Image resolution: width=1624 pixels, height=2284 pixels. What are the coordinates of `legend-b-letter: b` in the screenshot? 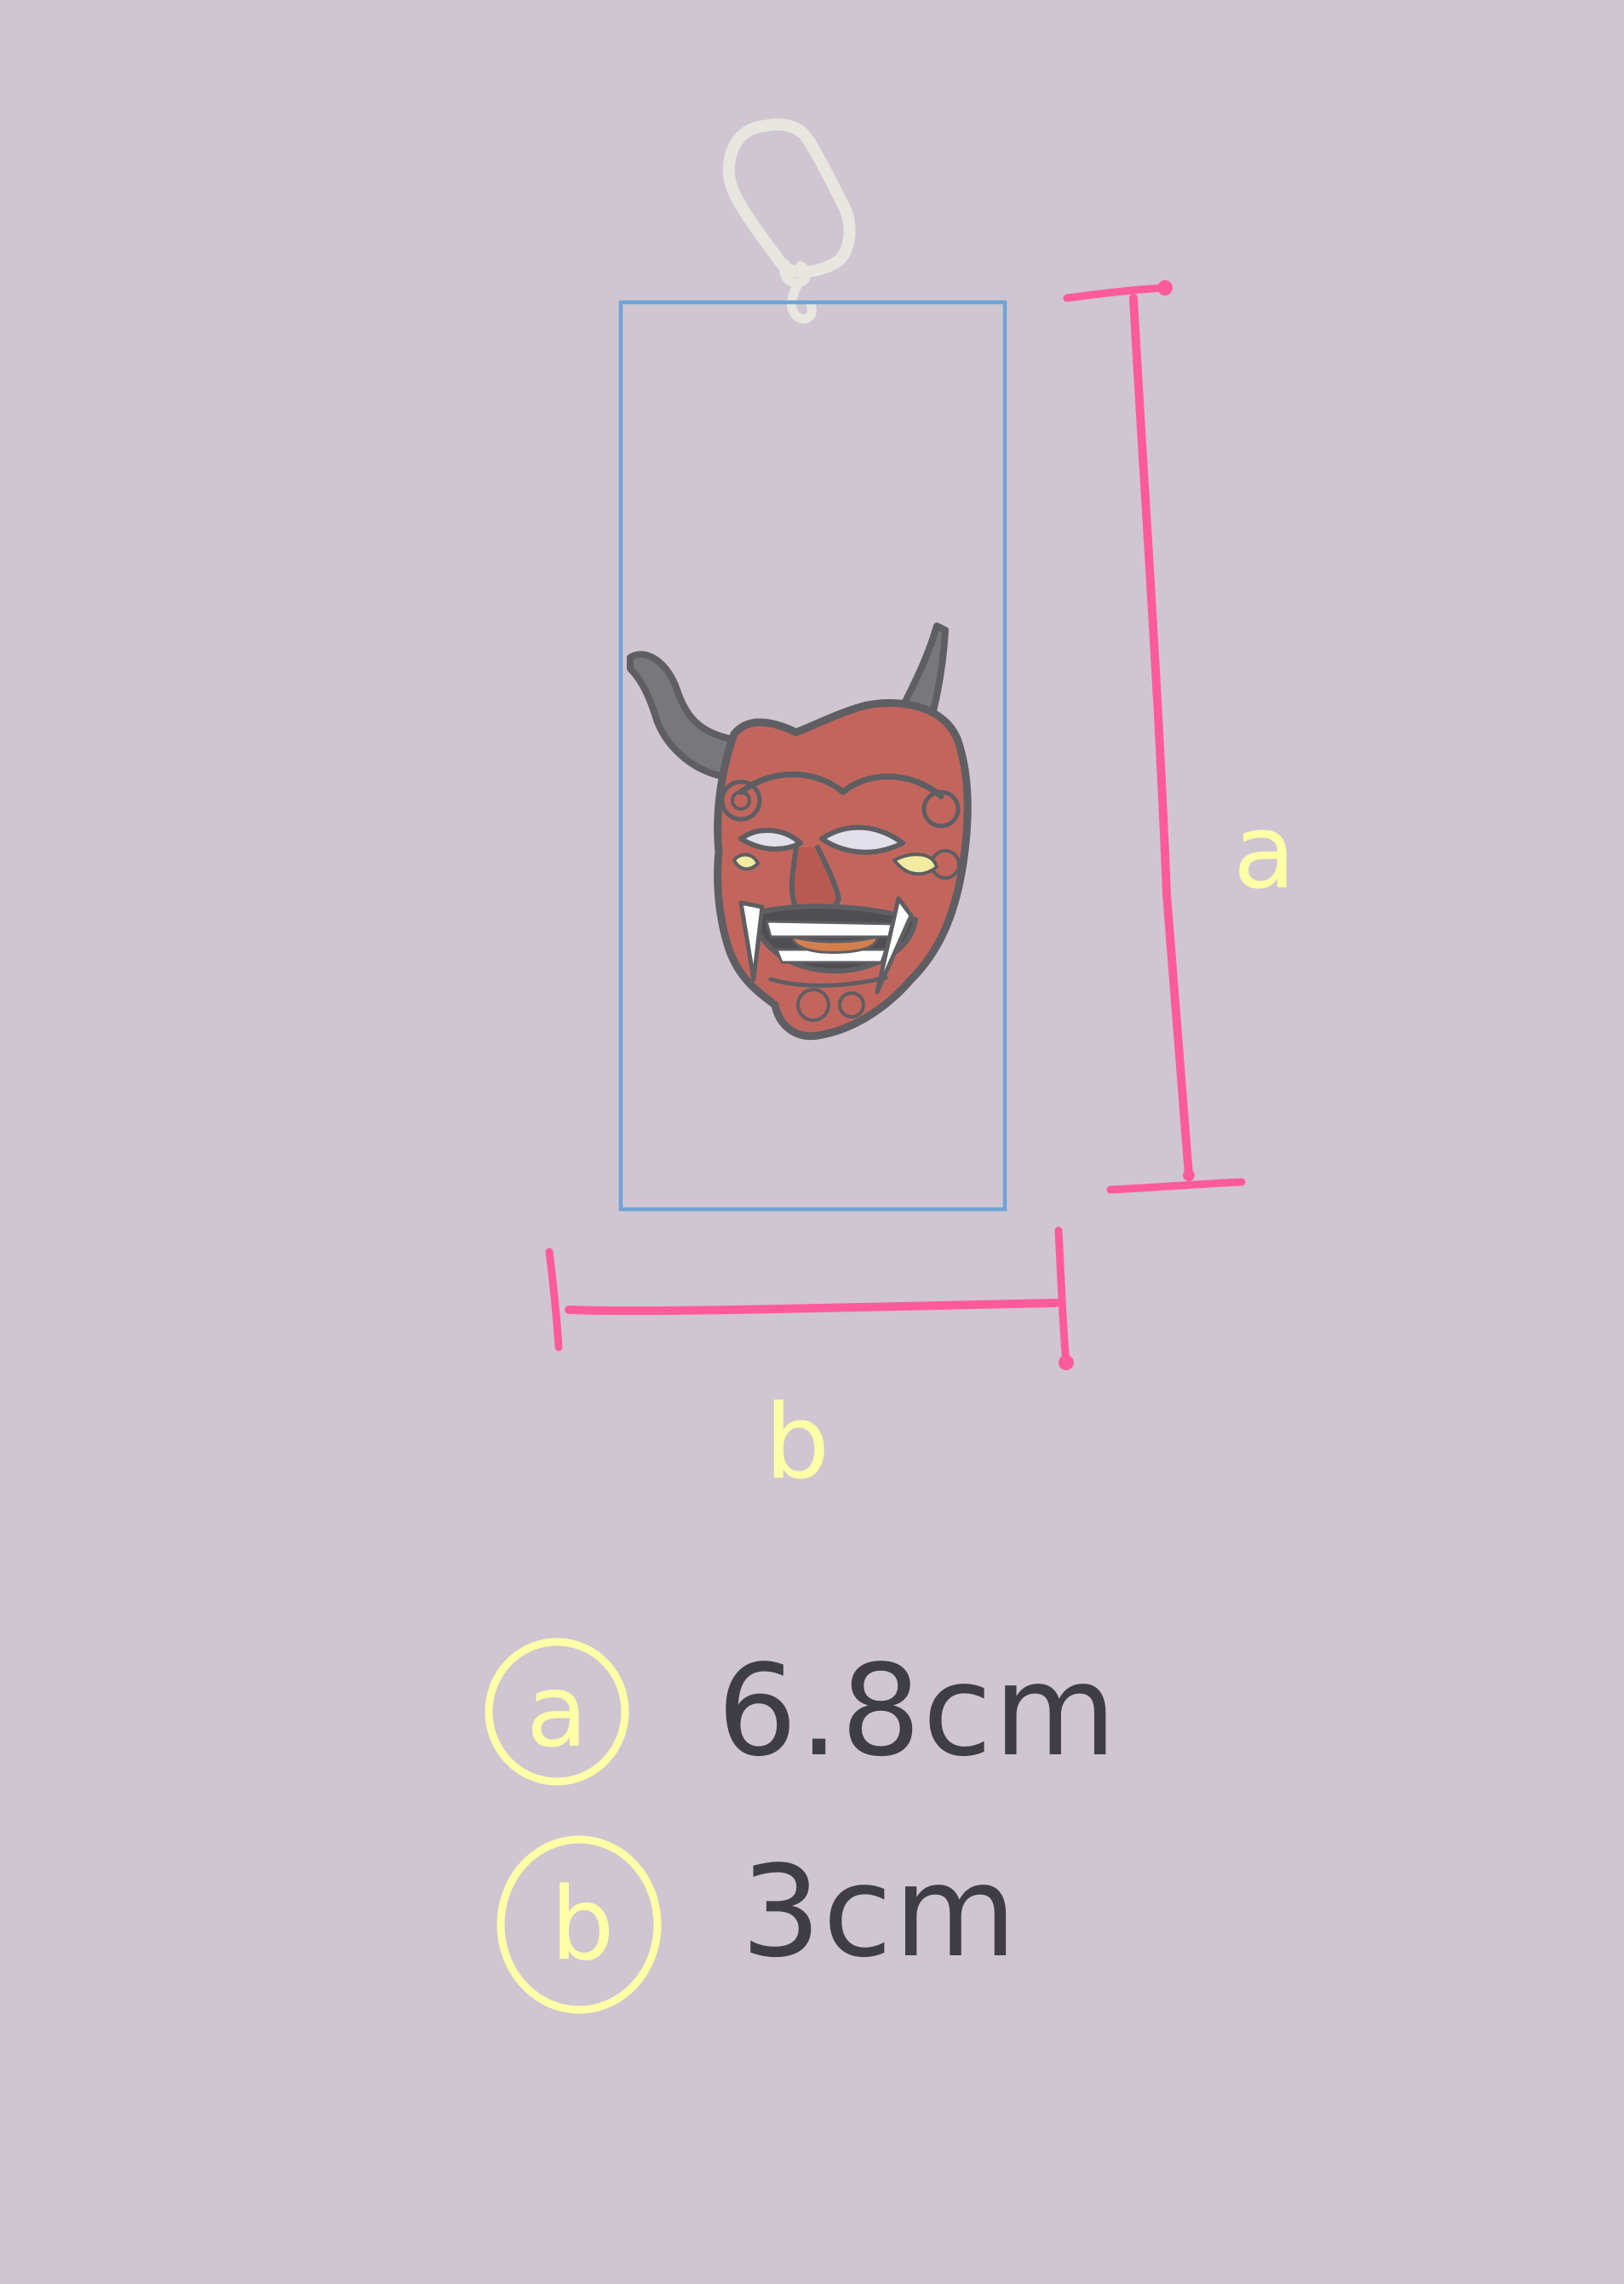 It's located at (583, 1924).